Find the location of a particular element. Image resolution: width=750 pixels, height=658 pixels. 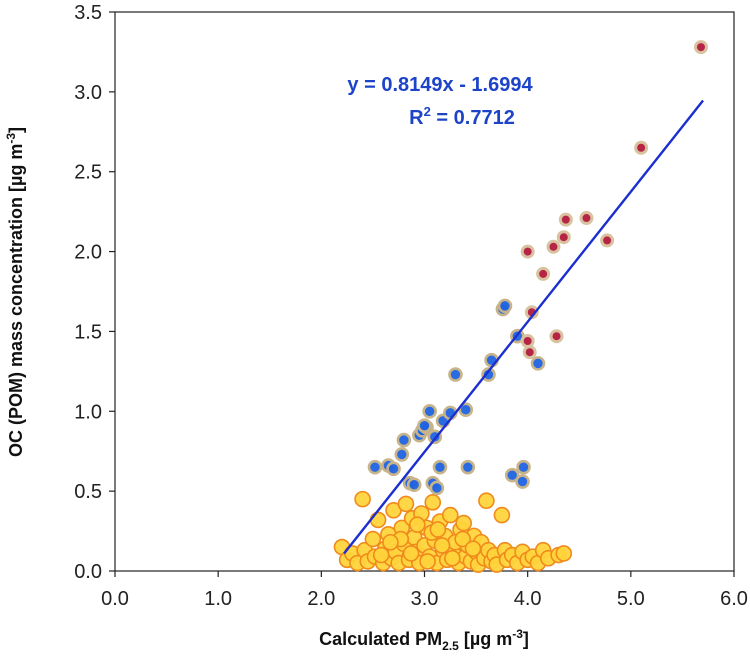

y-axis-title: OC (POM) mass concentration [µg m-3] is located at coordinates (15, 292).